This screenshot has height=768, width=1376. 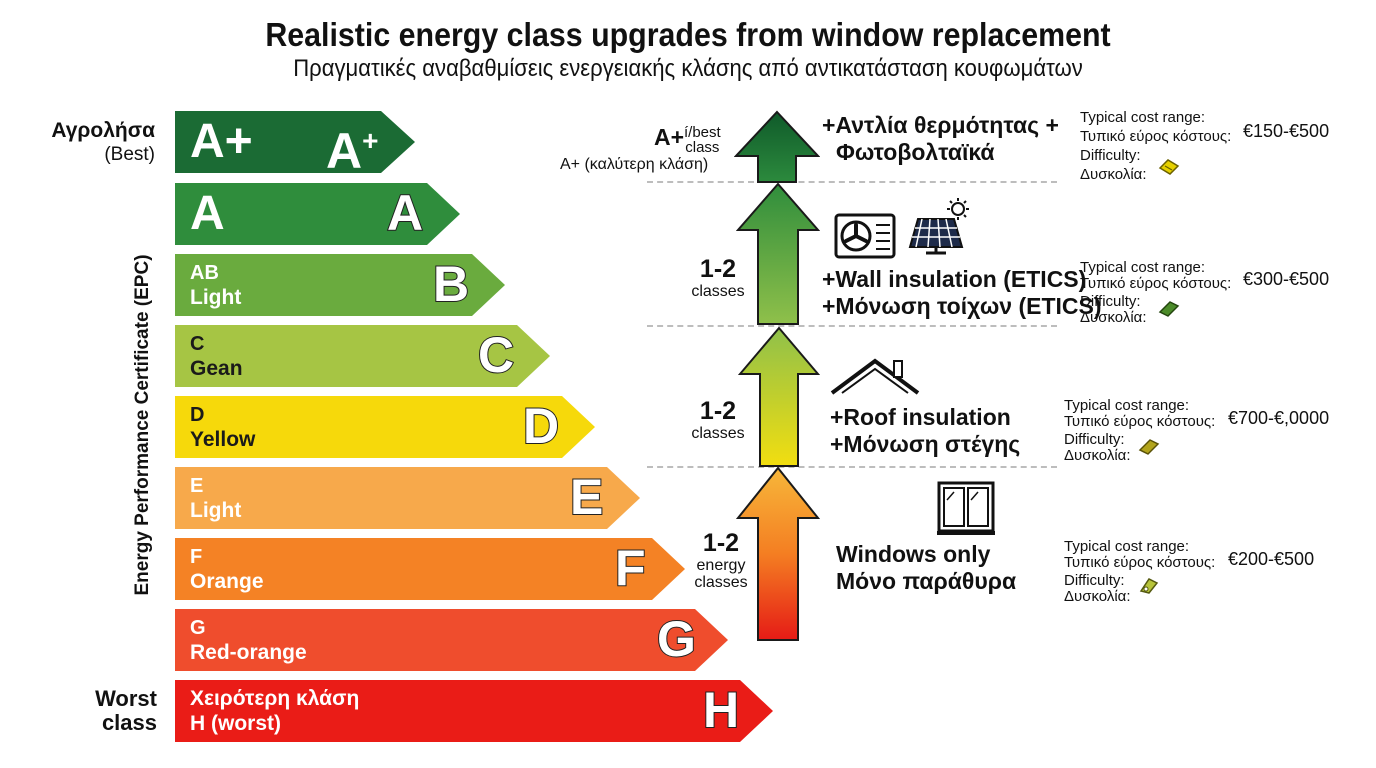 I want to click on upgrade-windows: Windows only Μόνο παράθυρα, so click(x=926, y=568).